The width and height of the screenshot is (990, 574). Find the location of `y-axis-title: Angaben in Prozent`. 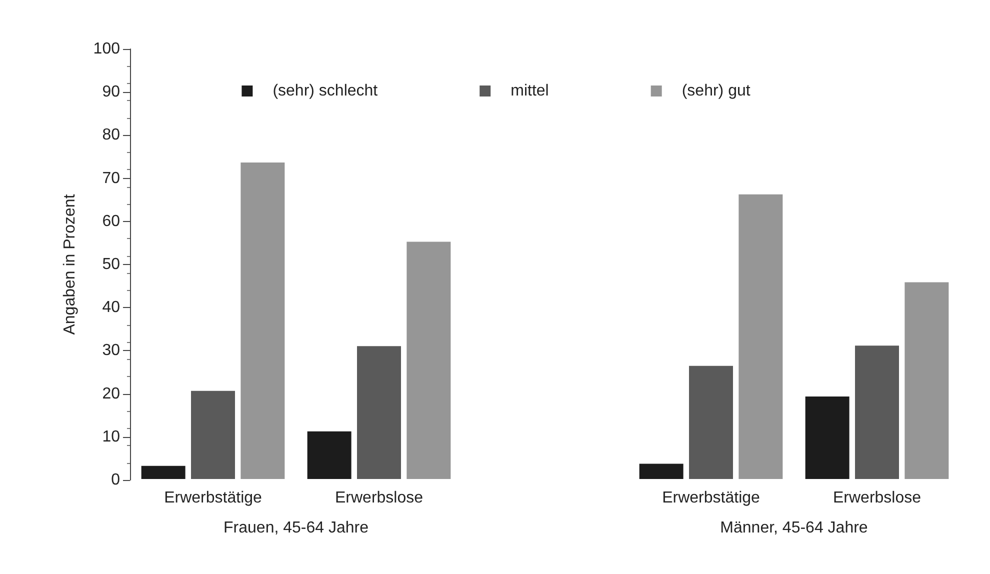

y-axis-title: Angaben in Prozent is located at coordinates (70, 264).